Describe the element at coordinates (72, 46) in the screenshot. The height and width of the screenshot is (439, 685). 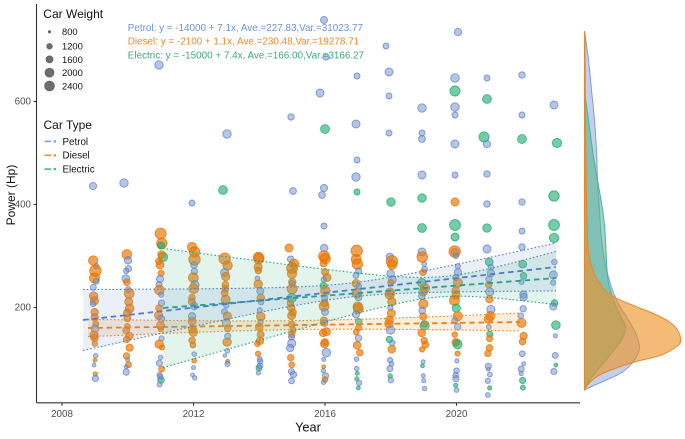
I see `svg-text: 1200` at that location.